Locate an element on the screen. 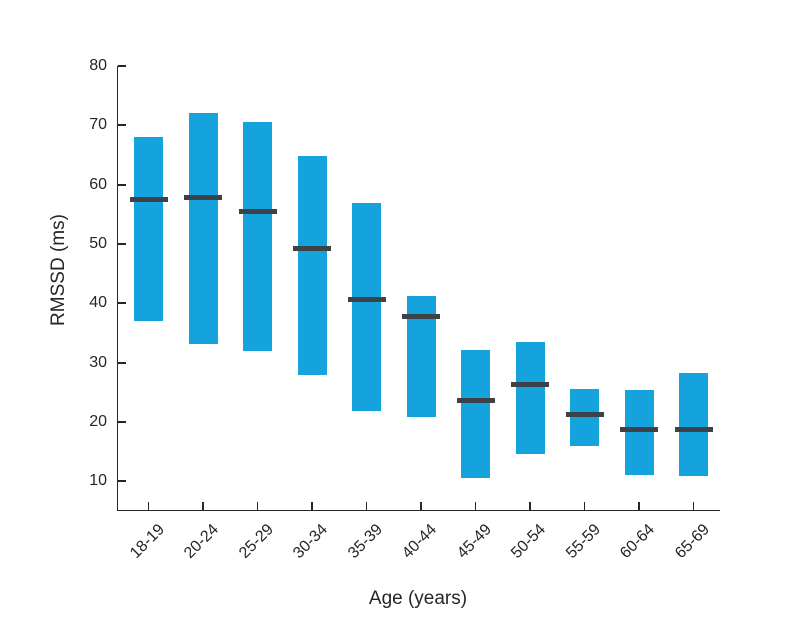 Image resolution: width=800 pixels, height=640 pixels. x-tick-label-45-49: 45-49 is located at coordinates (474, 541).